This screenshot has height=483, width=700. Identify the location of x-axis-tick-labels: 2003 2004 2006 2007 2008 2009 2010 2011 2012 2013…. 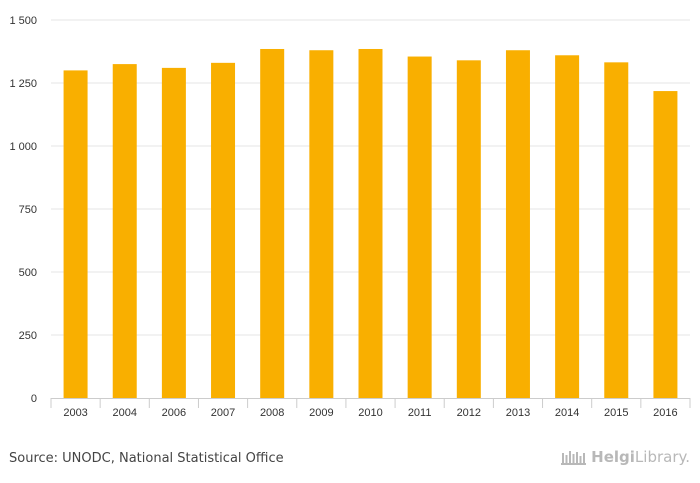
(370, 413).